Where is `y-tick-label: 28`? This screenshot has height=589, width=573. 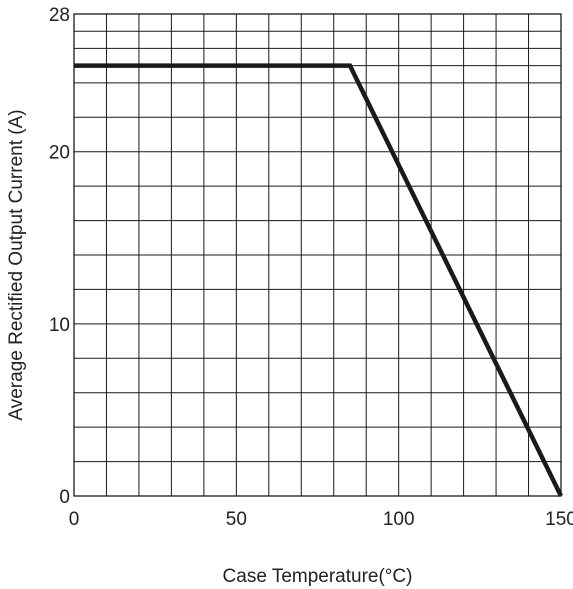
y-tick-label: 28 is located at coordinates (59, 15).